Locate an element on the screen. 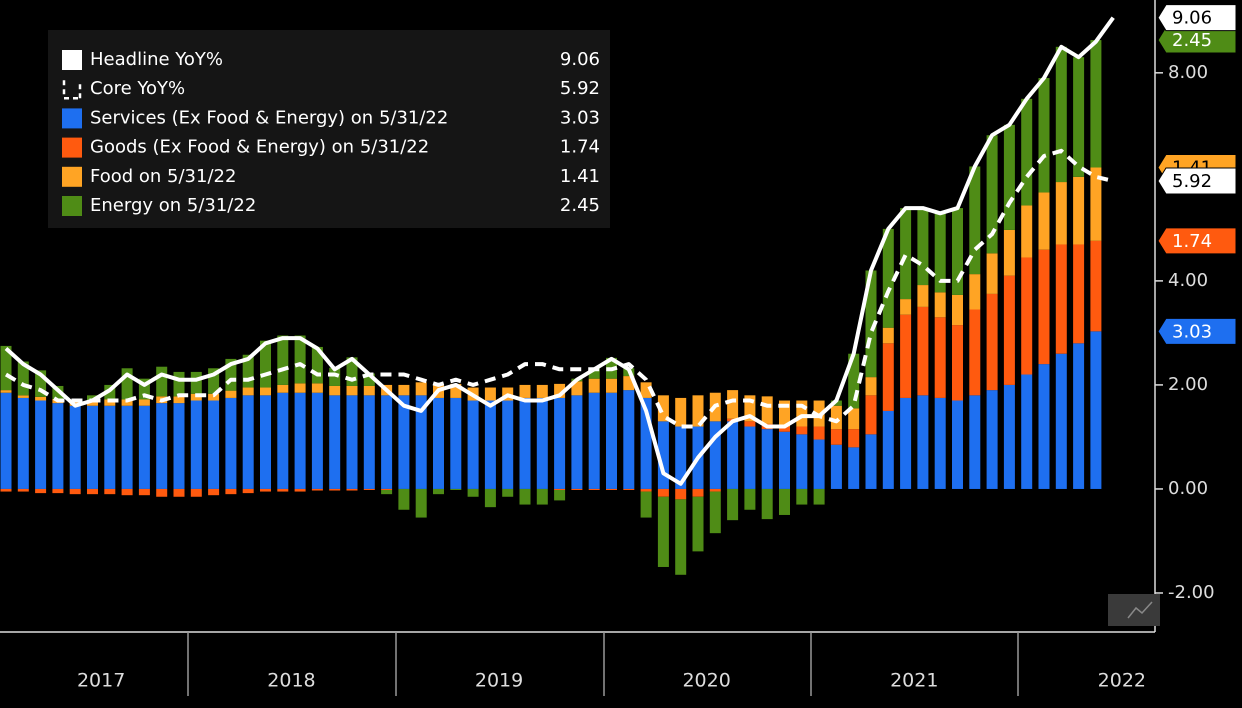 Image resolution: width=1242 pixels, height=708 pixels. legend-label: Core YoY% is located at coordinates (137, 88).